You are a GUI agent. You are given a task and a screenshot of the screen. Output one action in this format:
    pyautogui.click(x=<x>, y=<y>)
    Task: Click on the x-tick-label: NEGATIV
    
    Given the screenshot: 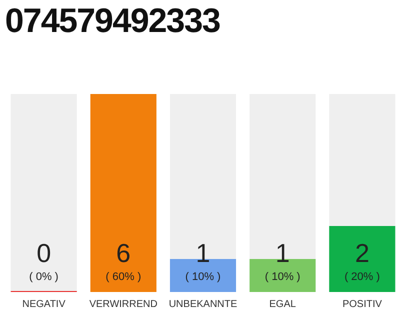 What is the action you would take?
    pyautogui.click(x=44, y=304)
    